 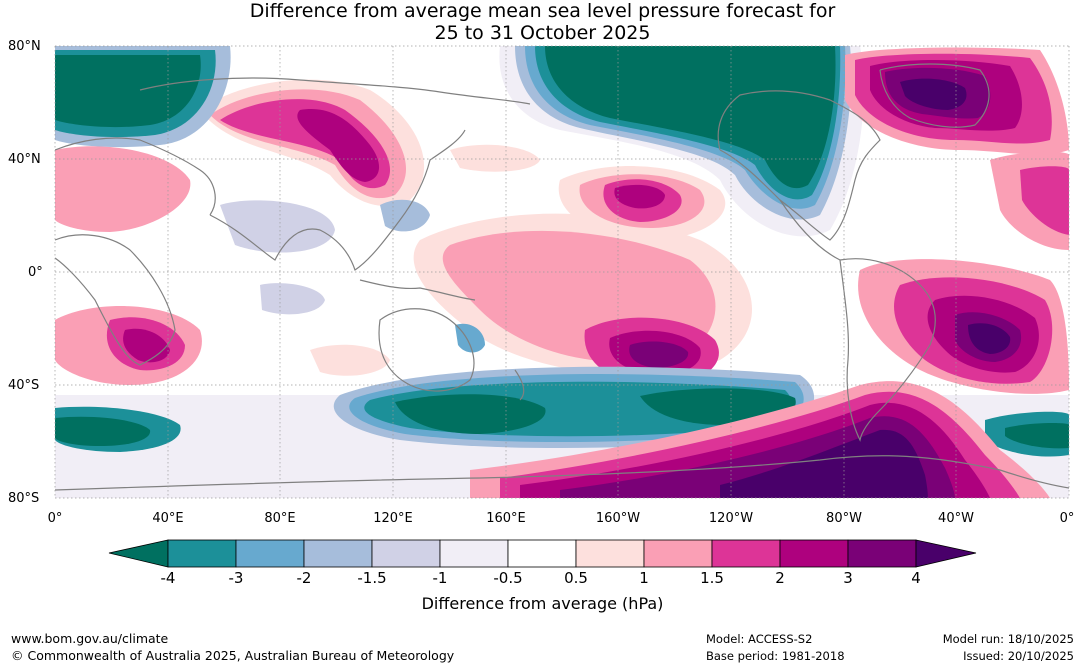 I want to click on footer-website: www.bom.gov.au/climate, so click(x=90, y=638).